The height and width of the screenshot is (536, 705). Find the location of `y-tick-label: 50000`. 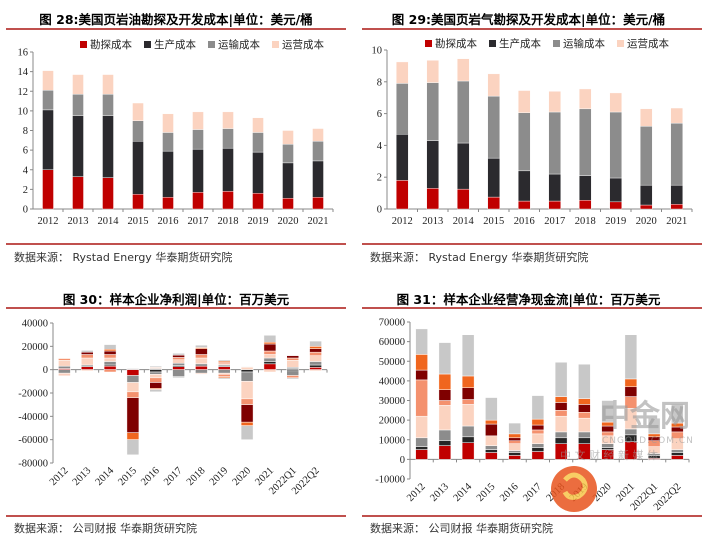

y-tick-label: 50000 is located at coordinates (392, 362).